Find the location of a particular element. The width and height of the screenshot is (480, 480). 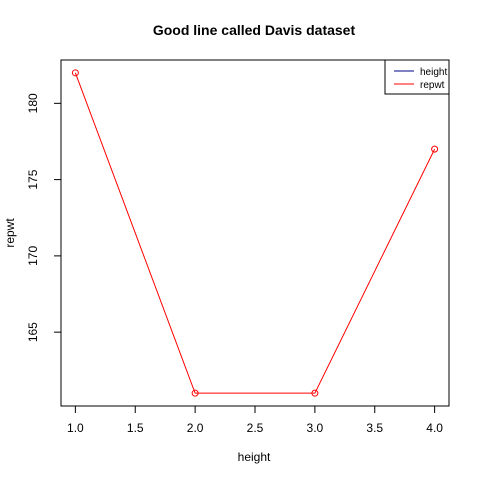

x-tick-label: 1.5 is located at coordinates (135, 428).